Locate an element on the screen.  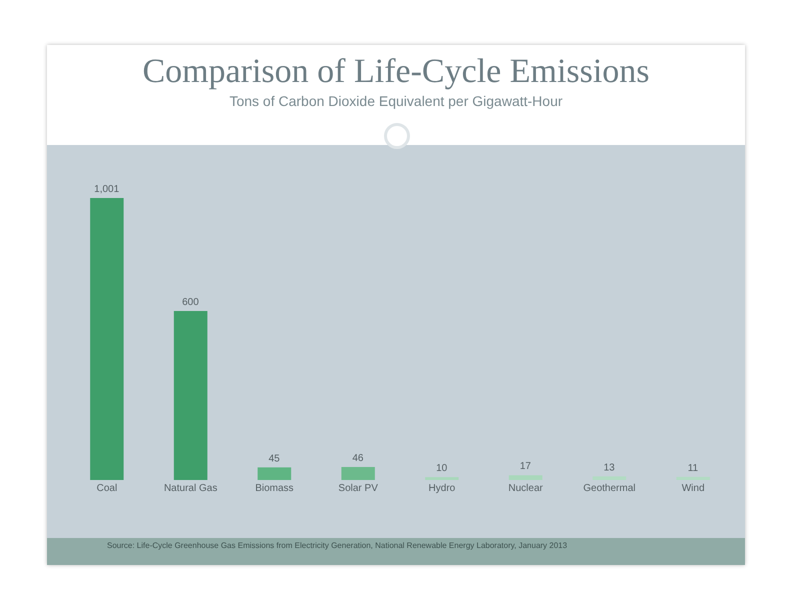
data-label: 13 is located at coordinates (610, 468).